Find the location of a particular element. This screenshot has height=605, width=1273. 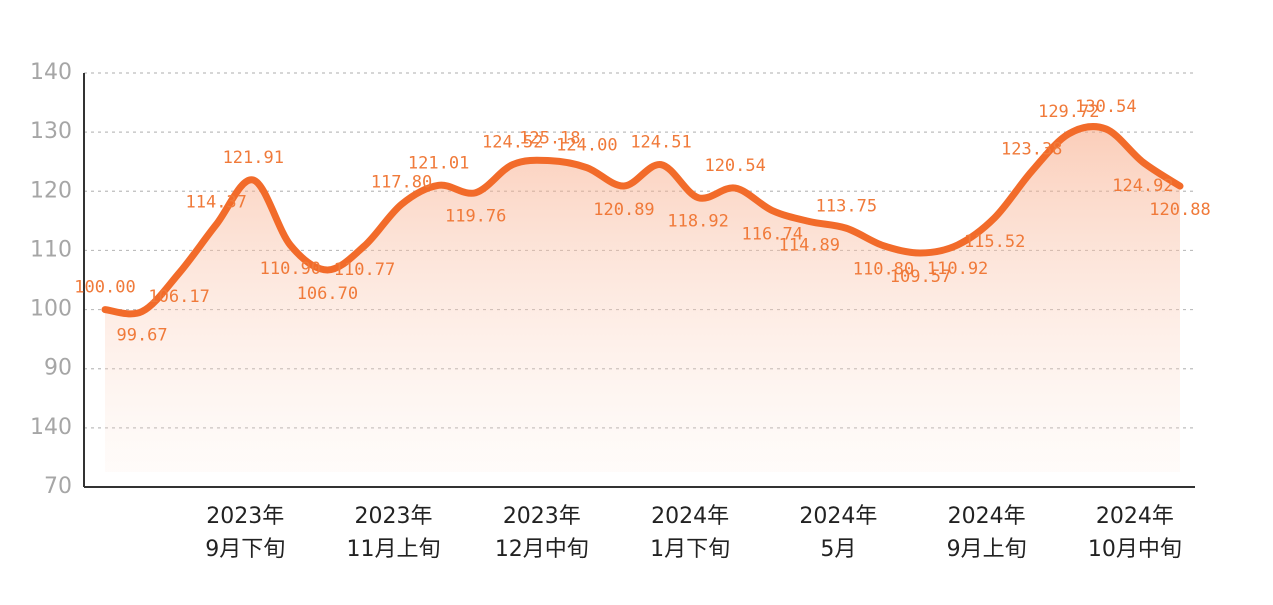

data-label: 118.92 is located at coordinates (697, 222).